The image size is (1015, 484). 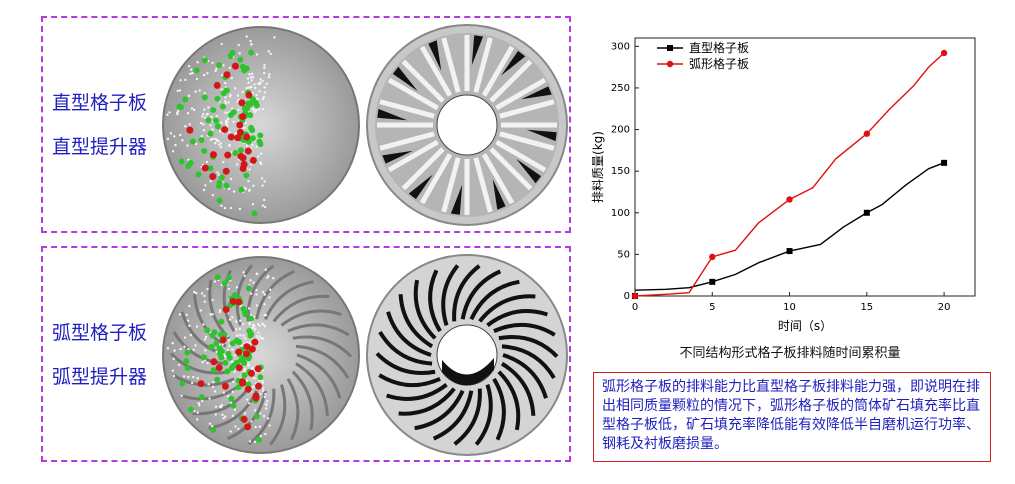 I want to click on y-tick-label: 0, so click(x=627, y=296).